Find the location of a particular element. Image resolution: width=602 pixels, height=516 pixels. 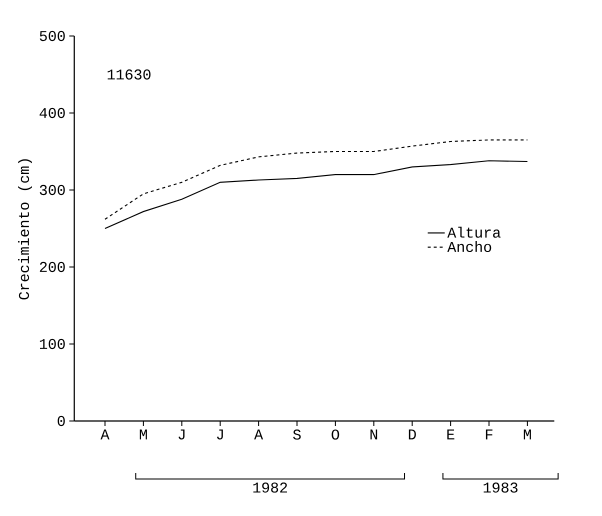

text: 1983 is located at coordinates (501, 487).